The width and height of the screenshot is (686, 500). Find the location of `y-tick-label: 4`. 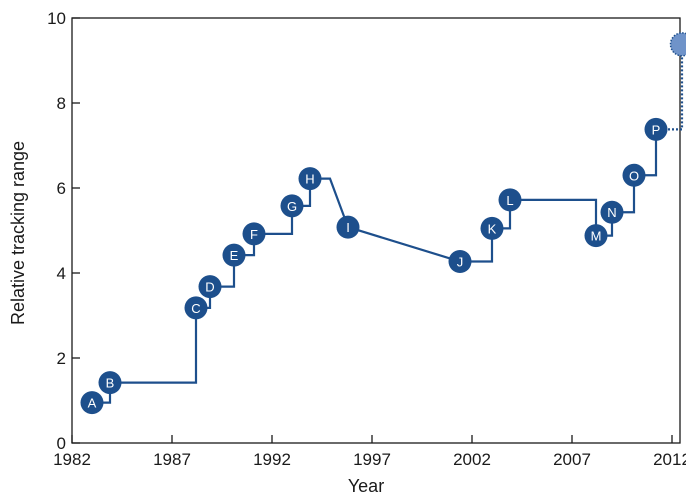

y-tick-label: 4 is located at coordinates (61, 273).